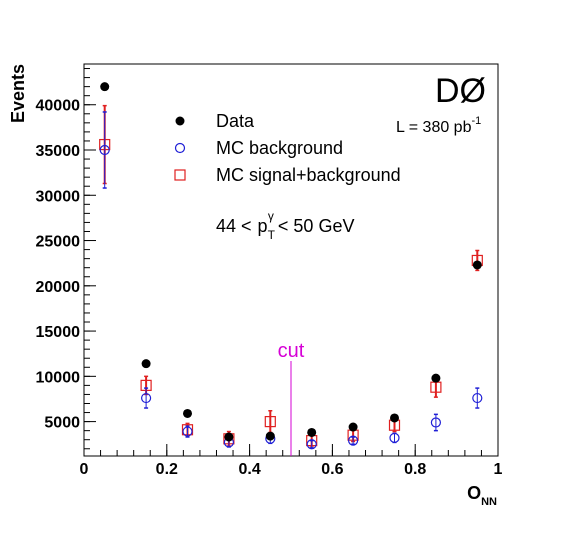 This screenshot has width=567, height=539. Describe the element at coordinates (434, 127) in the screenshot. I see `luminosity-main: L = 380 pb` at that location.